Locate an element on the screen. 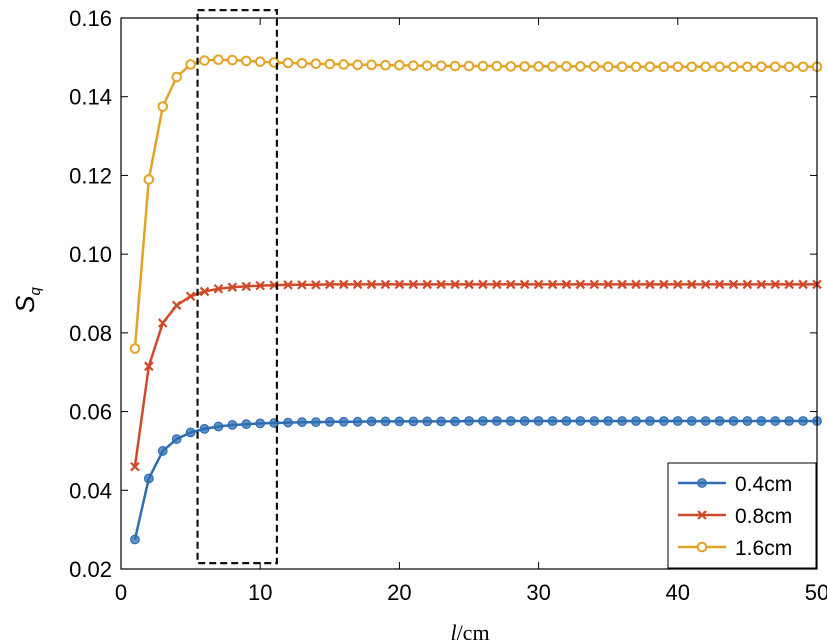  legend-label: 0.8cm is located at coordinates (763, 516).